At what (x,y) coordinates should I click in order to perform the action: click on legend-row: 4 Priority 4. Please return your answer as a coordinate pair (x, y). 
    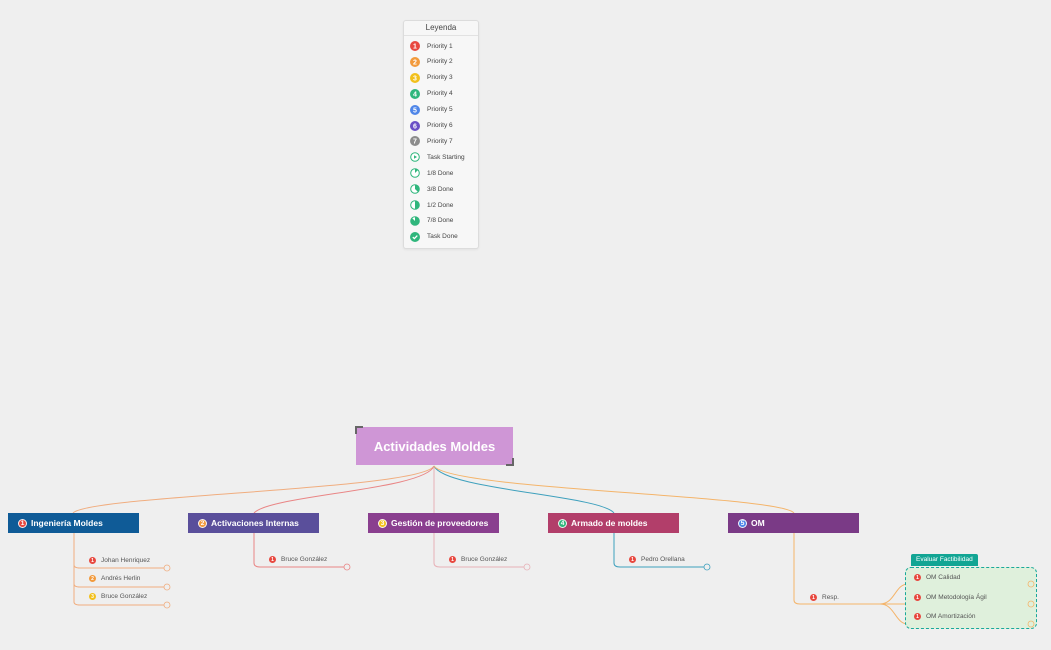
    Looking at the image, I should click on (431, 94).